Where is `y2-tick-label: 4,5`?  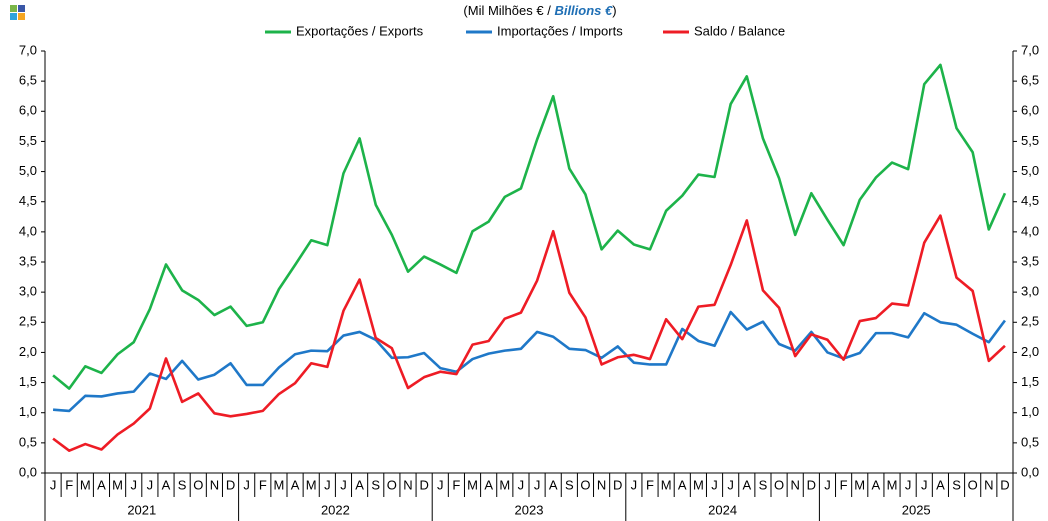 y2-tick-label: 4,5 is located at coordinates (1030, 200).